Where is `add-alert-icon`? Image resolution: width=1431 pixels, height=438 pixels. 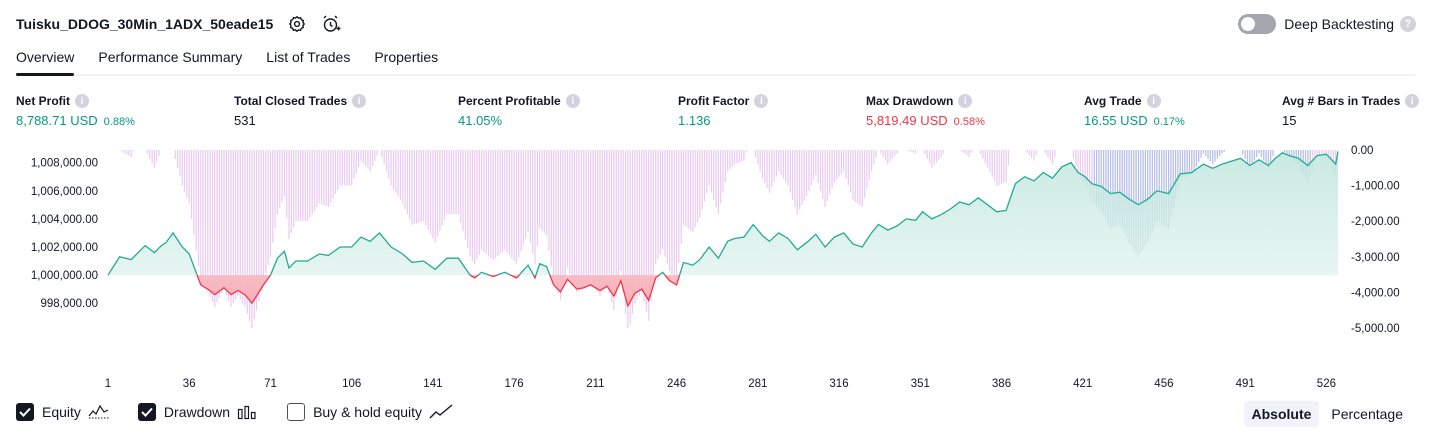 add-alert-icon is located at coordinates (331, 24).